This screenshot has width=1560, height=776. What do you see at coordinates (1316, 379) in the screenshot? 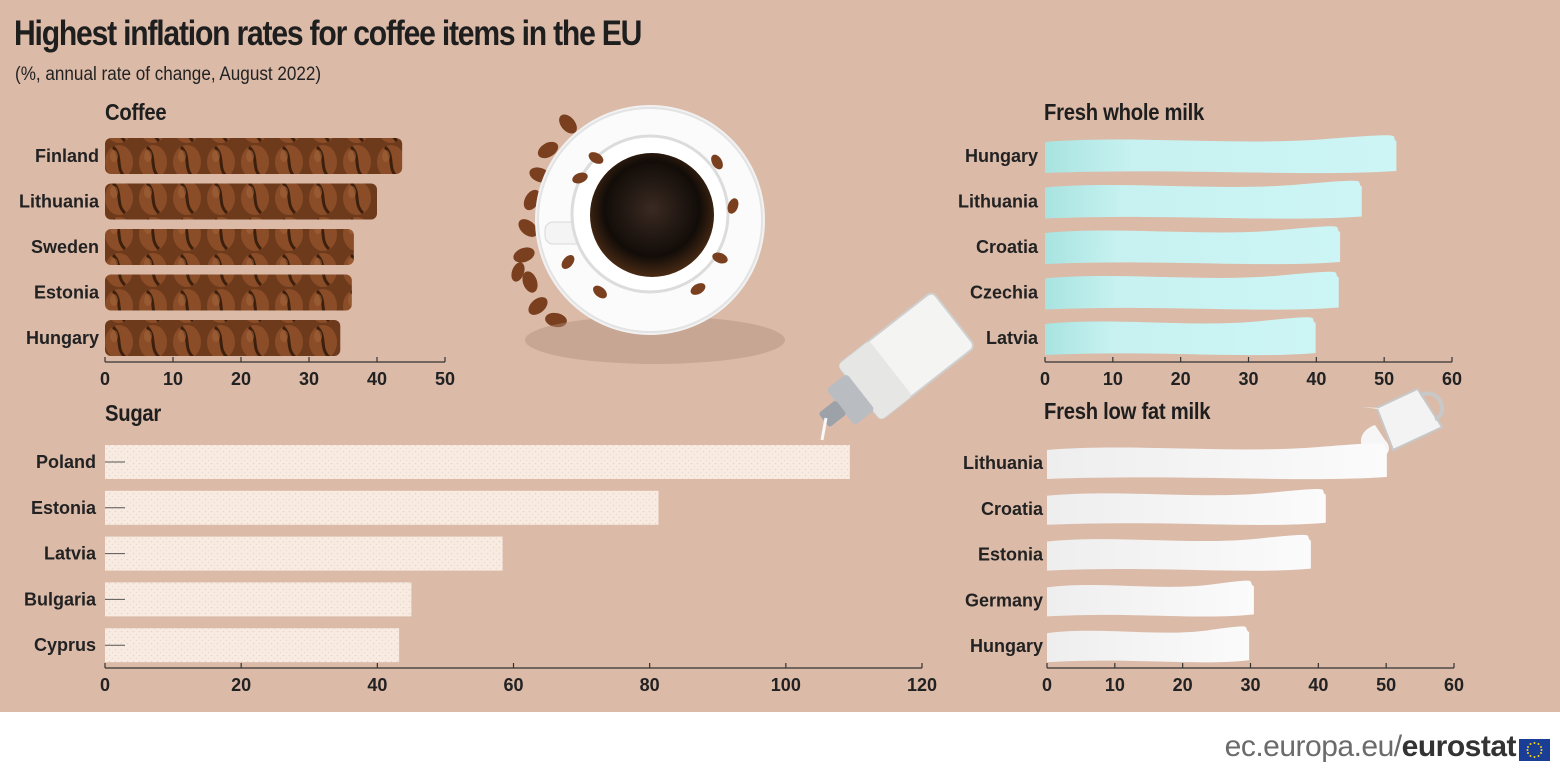
I see `whole-milk-tick-label: 40` at bounding box center [1316, 379].